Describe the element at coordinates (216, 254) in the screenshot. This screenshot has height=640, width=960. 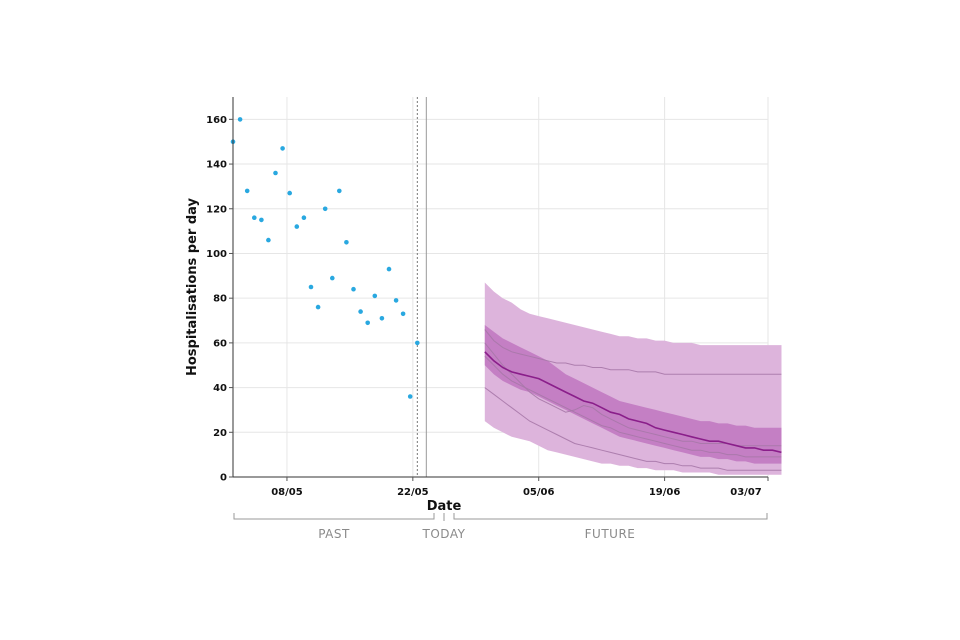
I see `y-tick-label: 100` at that location.